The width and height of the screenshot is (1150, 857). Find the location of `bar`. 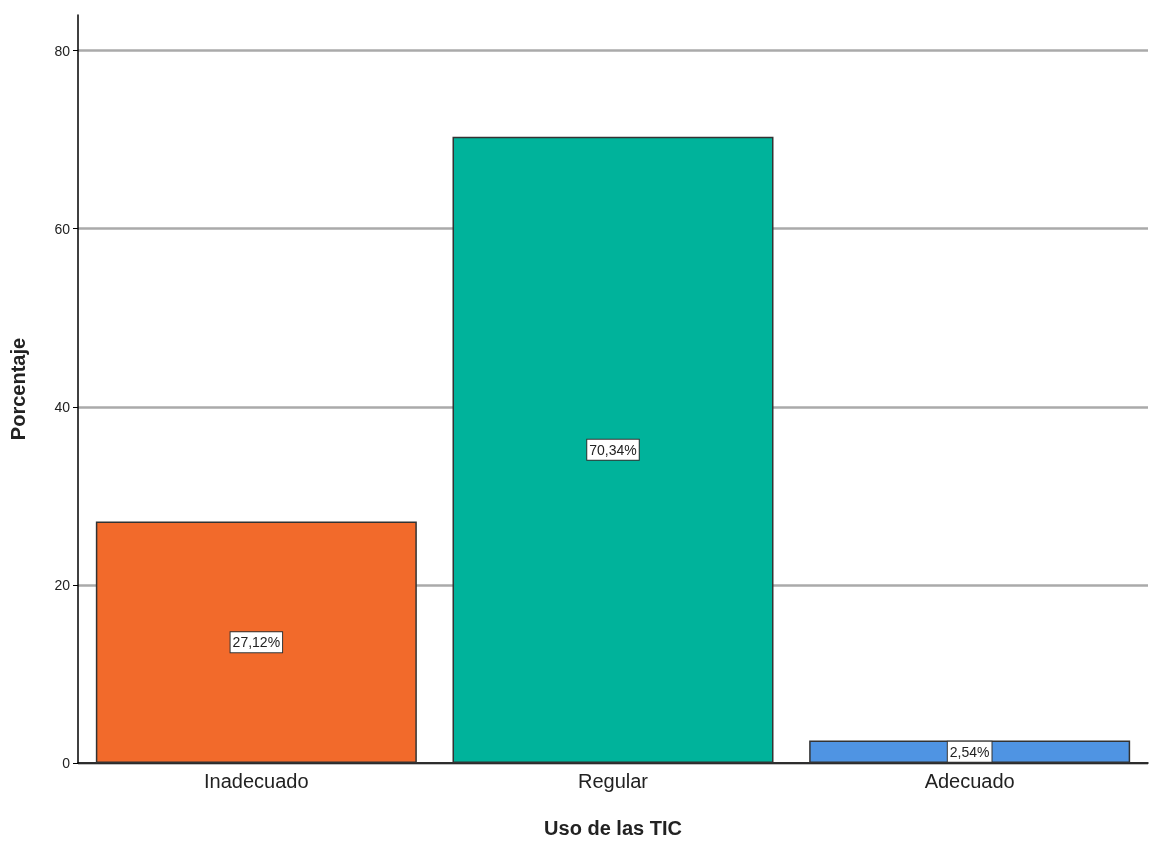

bar is located at coordinates (256, 642).